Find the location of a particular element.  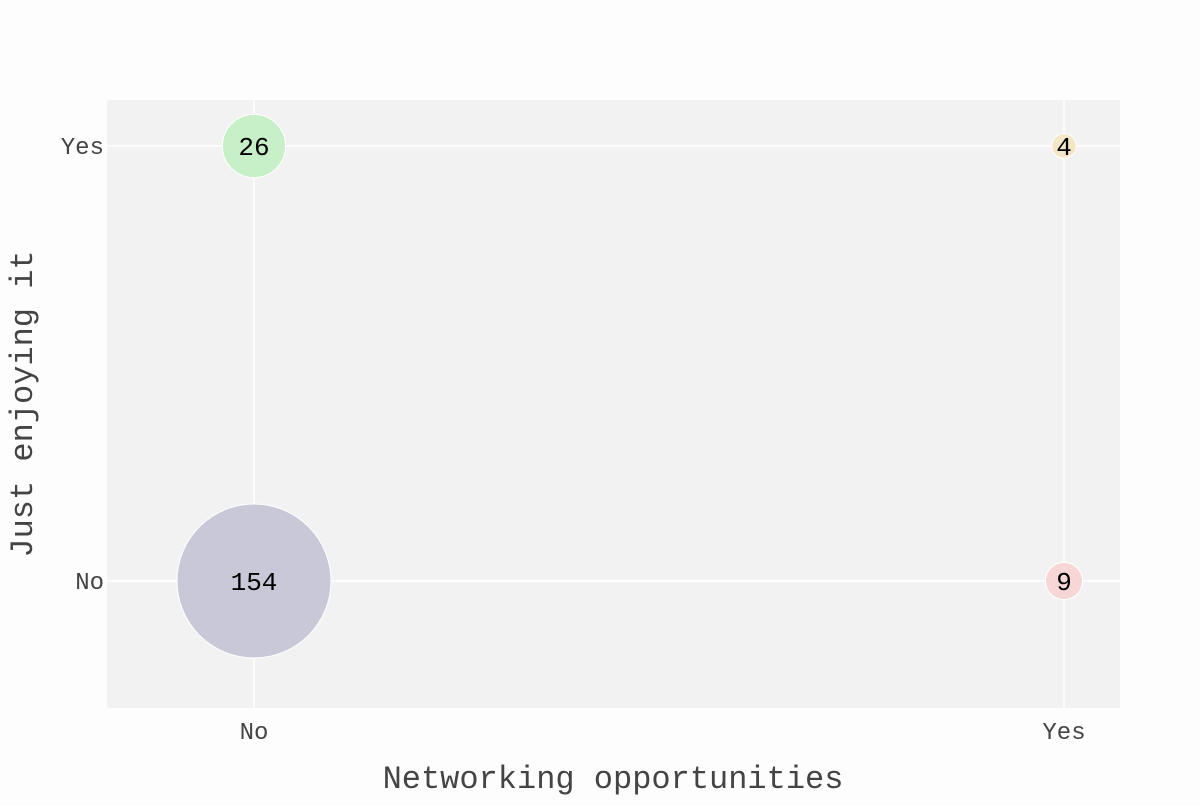

bubble-count-label: 9 is located at coordinates (1064, 583).